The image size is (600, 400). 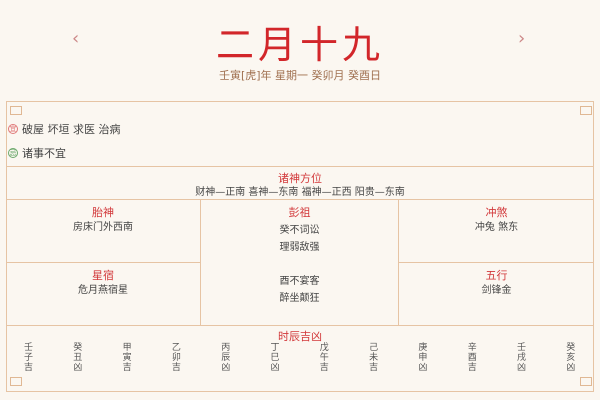 What do you see at coordinates (496, 275) in the screenshot?
I see `wuxing-title: 五行` at bounding box center [496, 275].